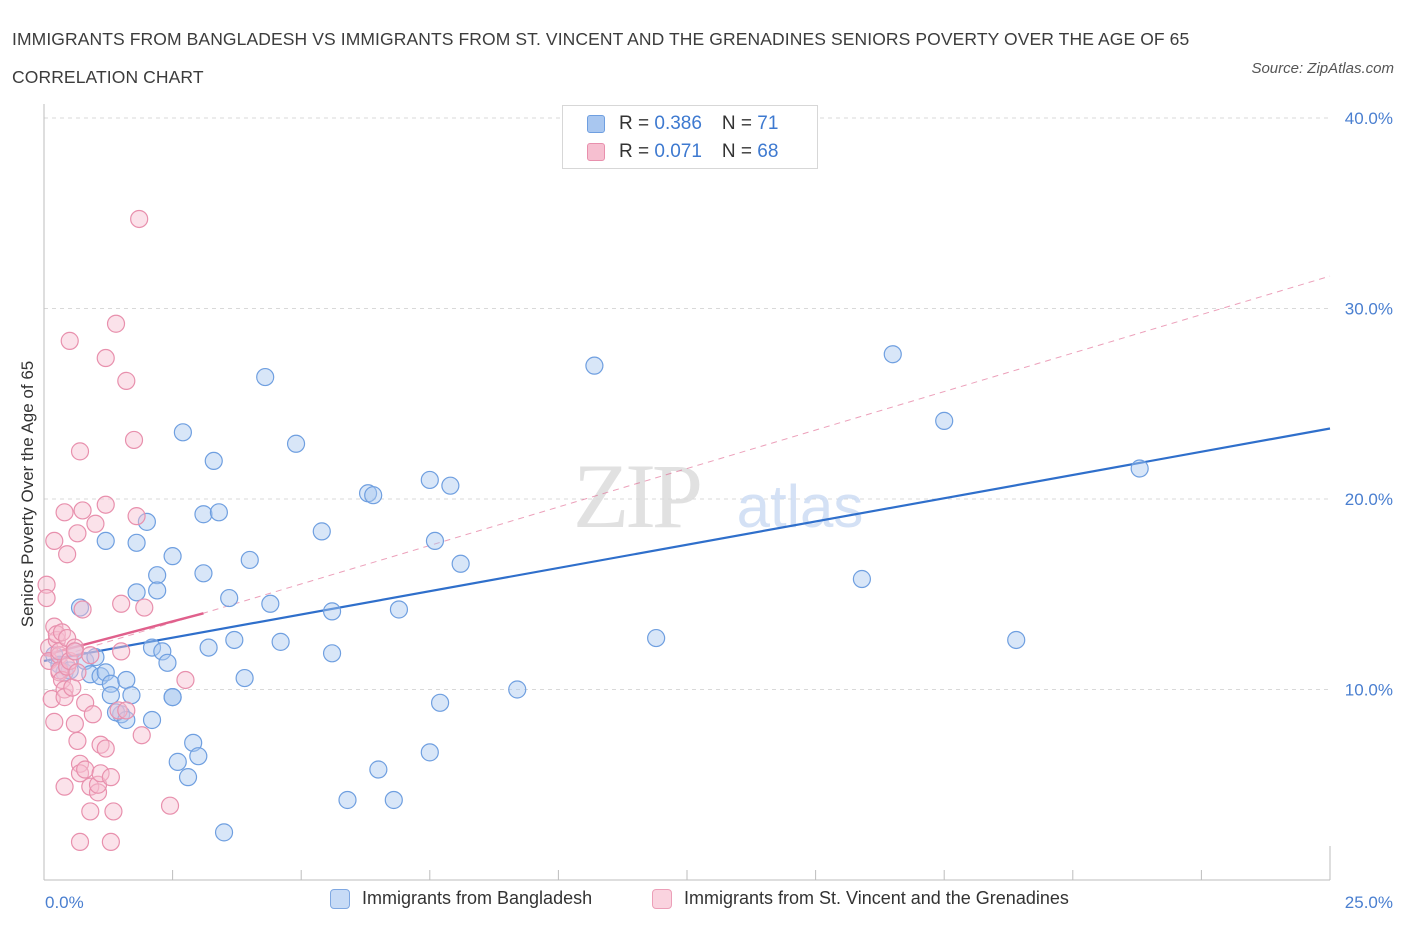  Describe the element at coordinates (27, 494) in the screenshot. I see `y-axis-title: Seniors Poverty Over the Age of 65` at that location.